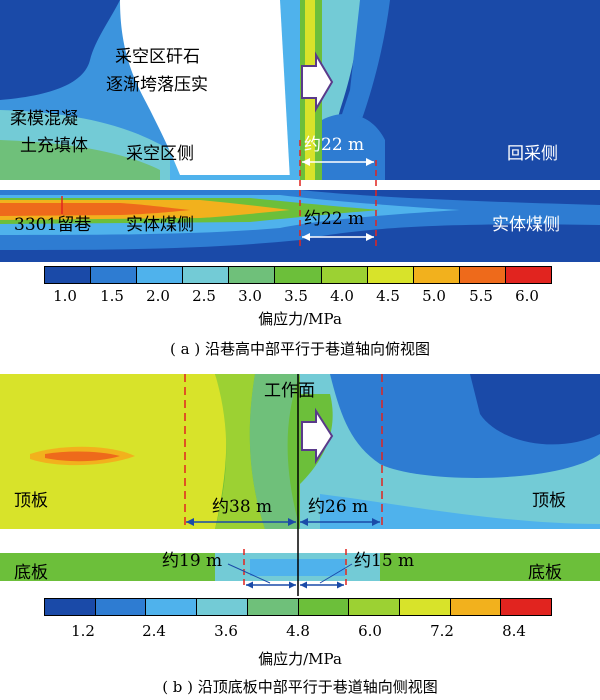 The width and height of the screenshot is (600, 700). Describe the element at coordinates (300, 319) in the screenshot. I see `colorbar-a-label: 偏应力/MPa` at that location.